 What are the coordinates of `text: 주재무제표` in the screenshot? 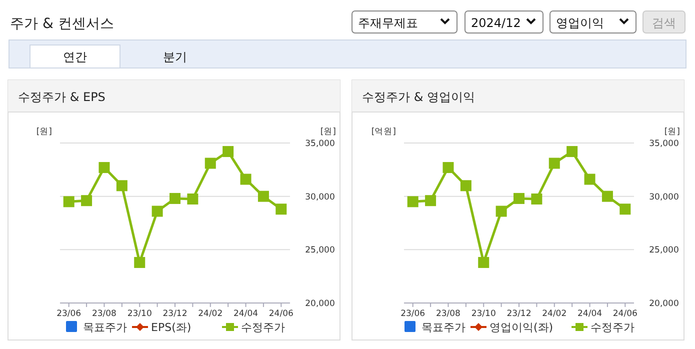 It's located at (388, 23).